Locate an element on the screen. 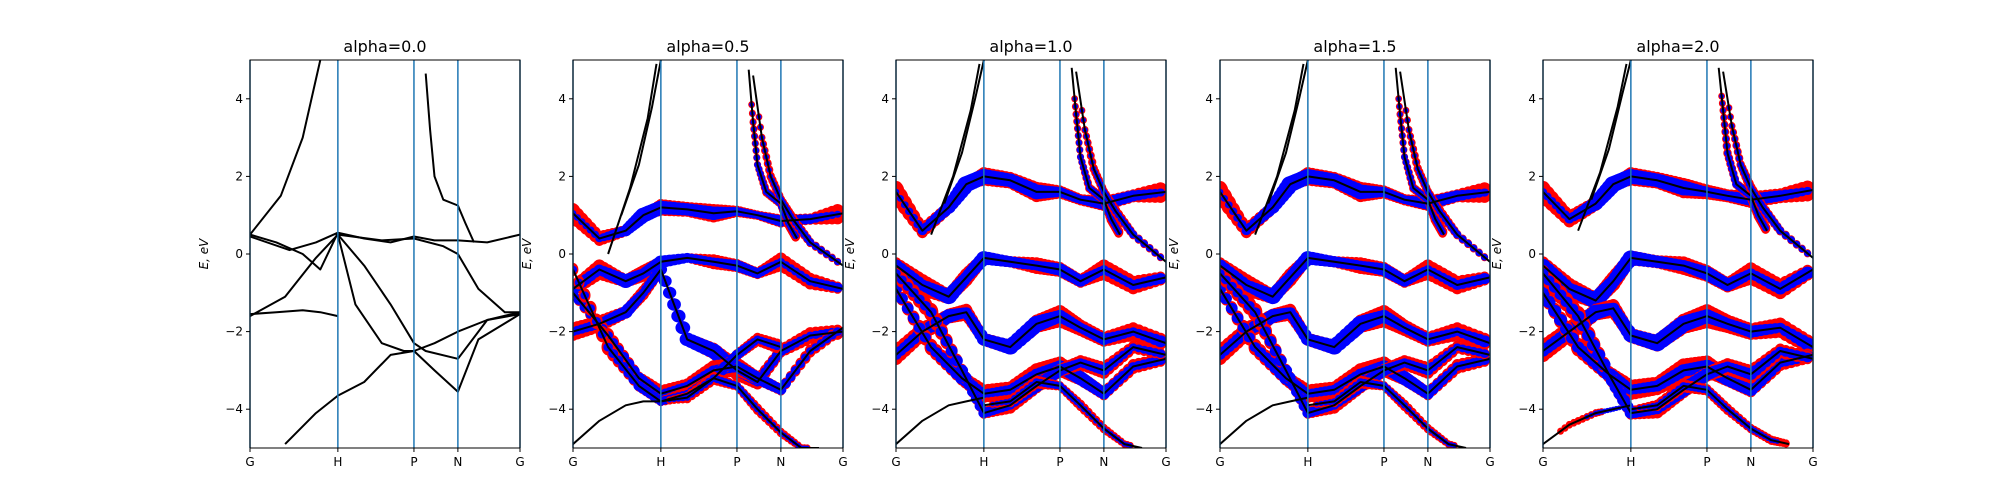 The height and width of the screenshot is (500, 2000). panel-title: alpha=1.5 is located at coordinates (1354, 46).